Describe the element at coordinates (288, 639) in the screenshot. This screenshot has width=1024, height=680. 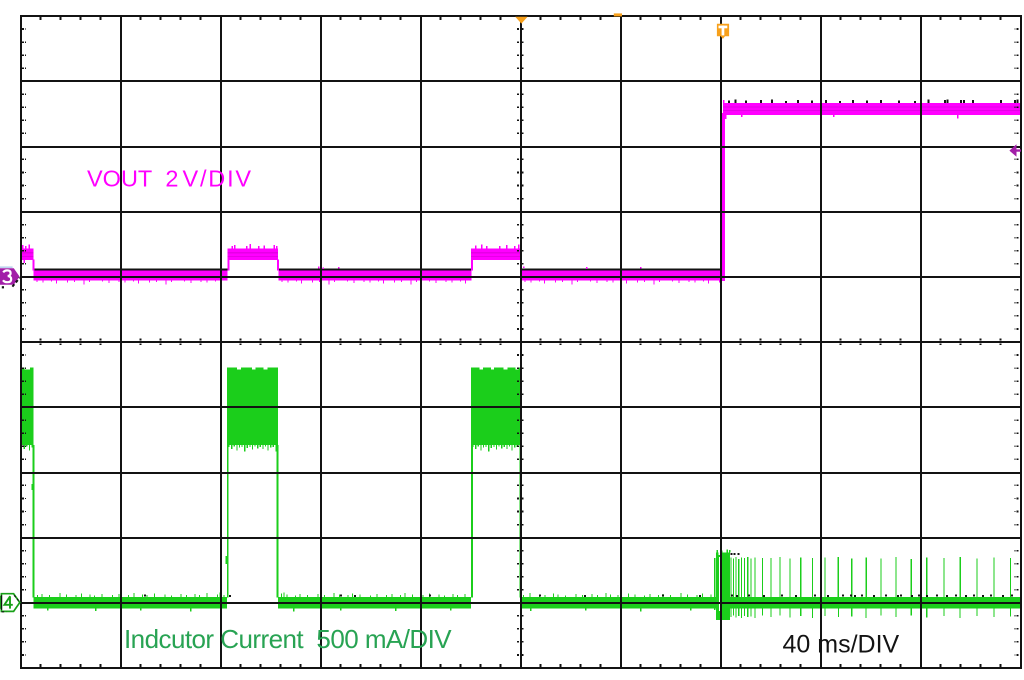
I see `svg-text: Indcutor Current 500 mA/DIV` at that location.